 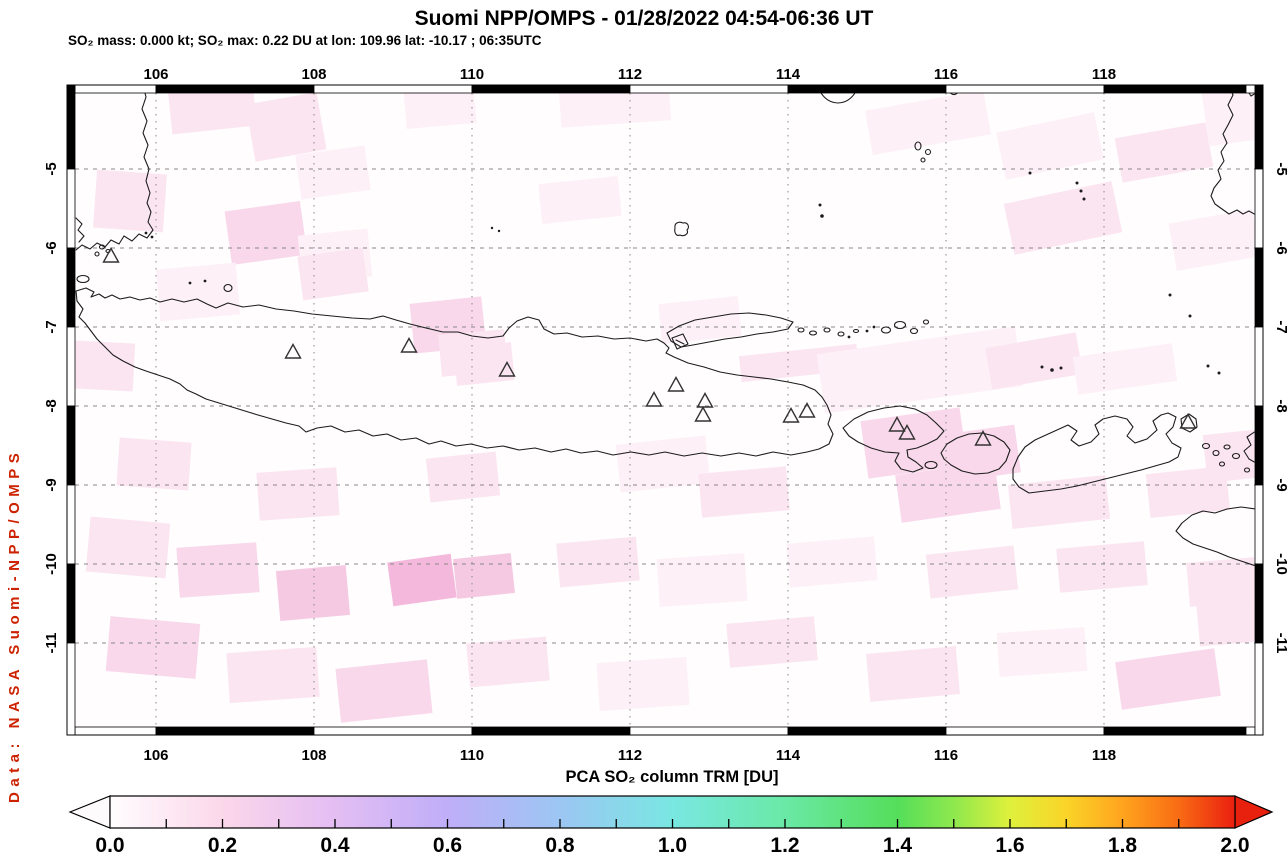 I want to click on colorbar: 0.0 0.2 0.4 0.6 0.8 1.0 1.2 1.4 1.6 1.8 2.0, so click(x=671, y=825).